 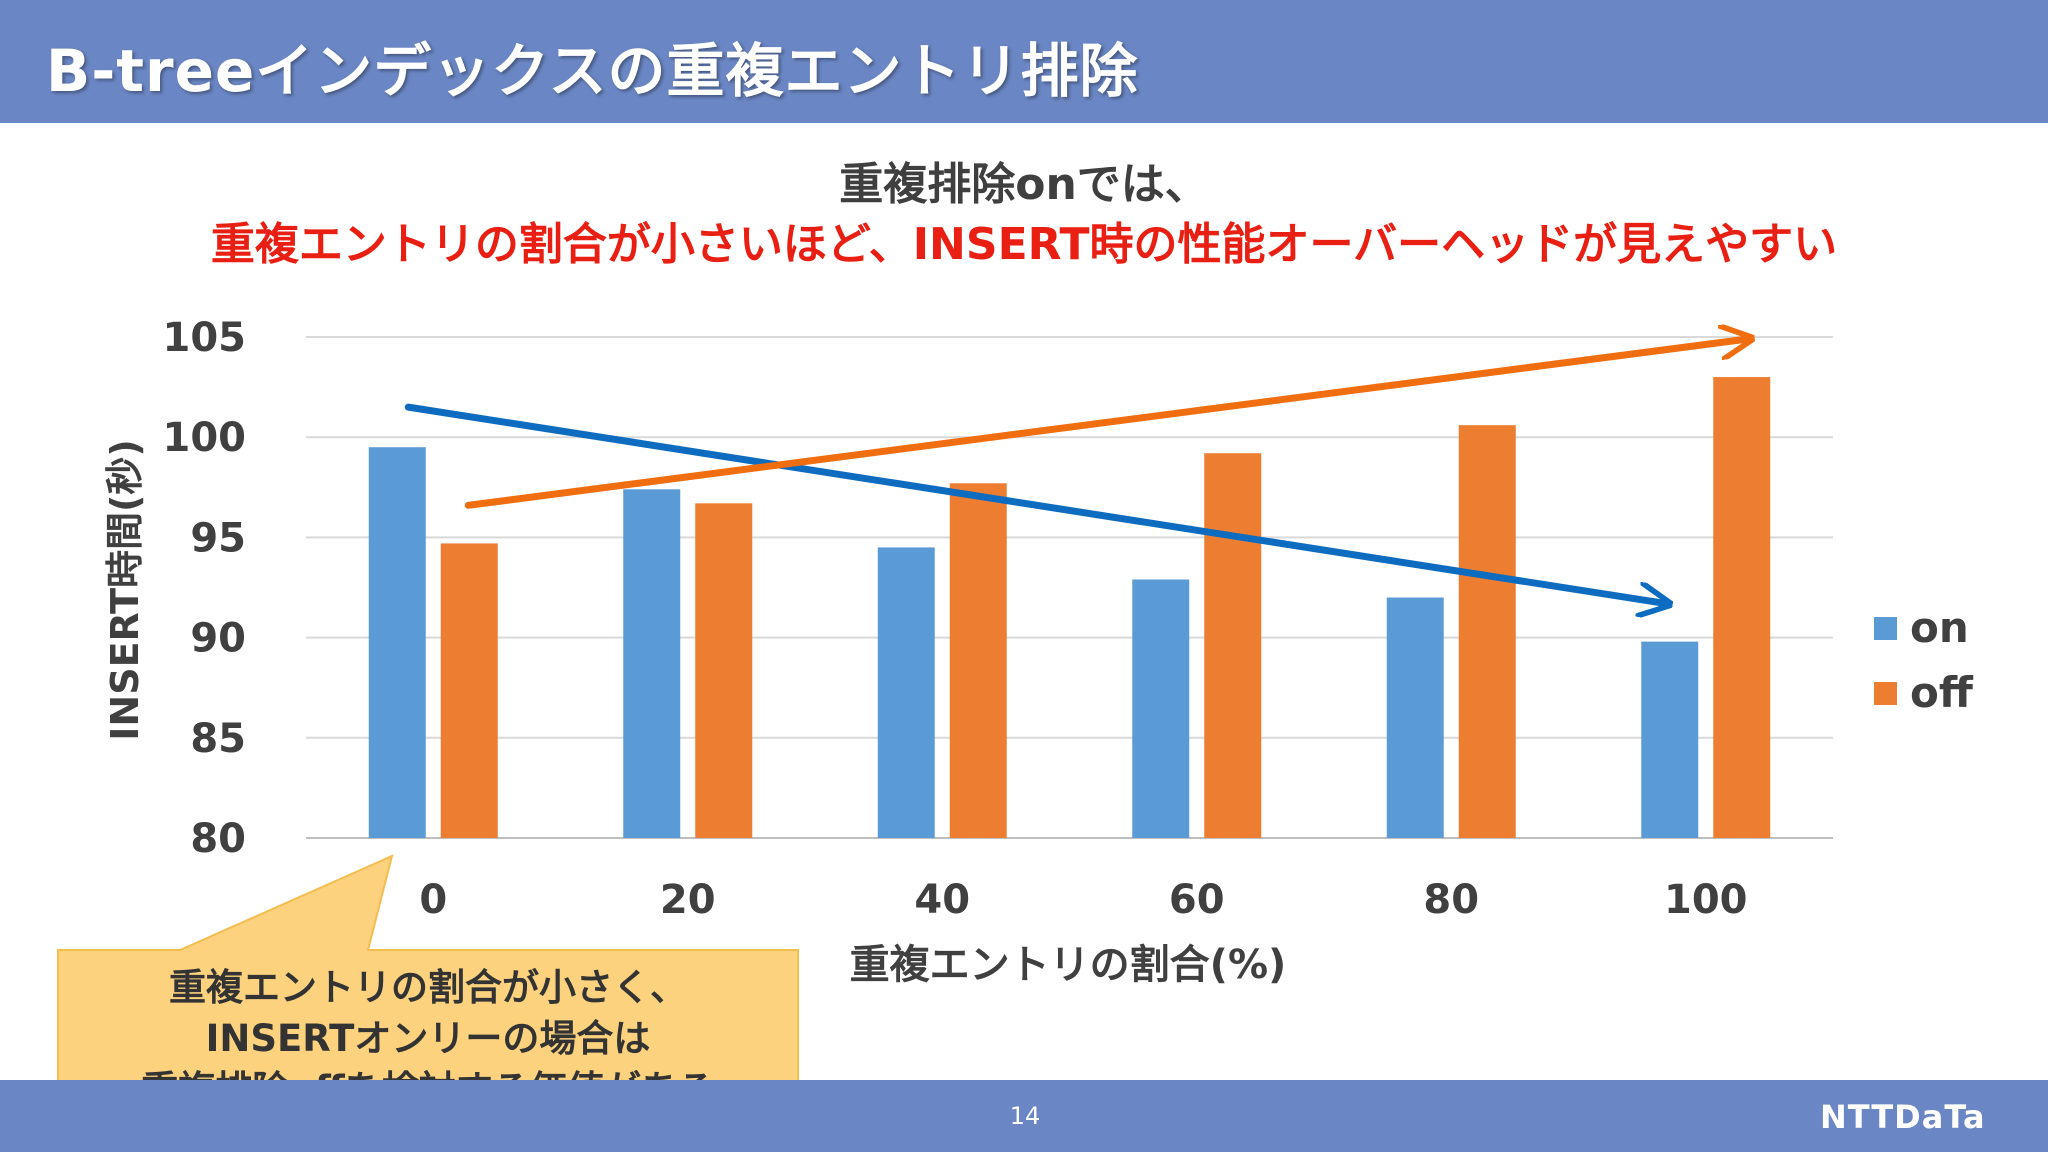 What do you see at coordinates (125, 589) in the screenshot?
I see `y-axis-label: INSERT時間(秒)` at bounding box center [125, 589].